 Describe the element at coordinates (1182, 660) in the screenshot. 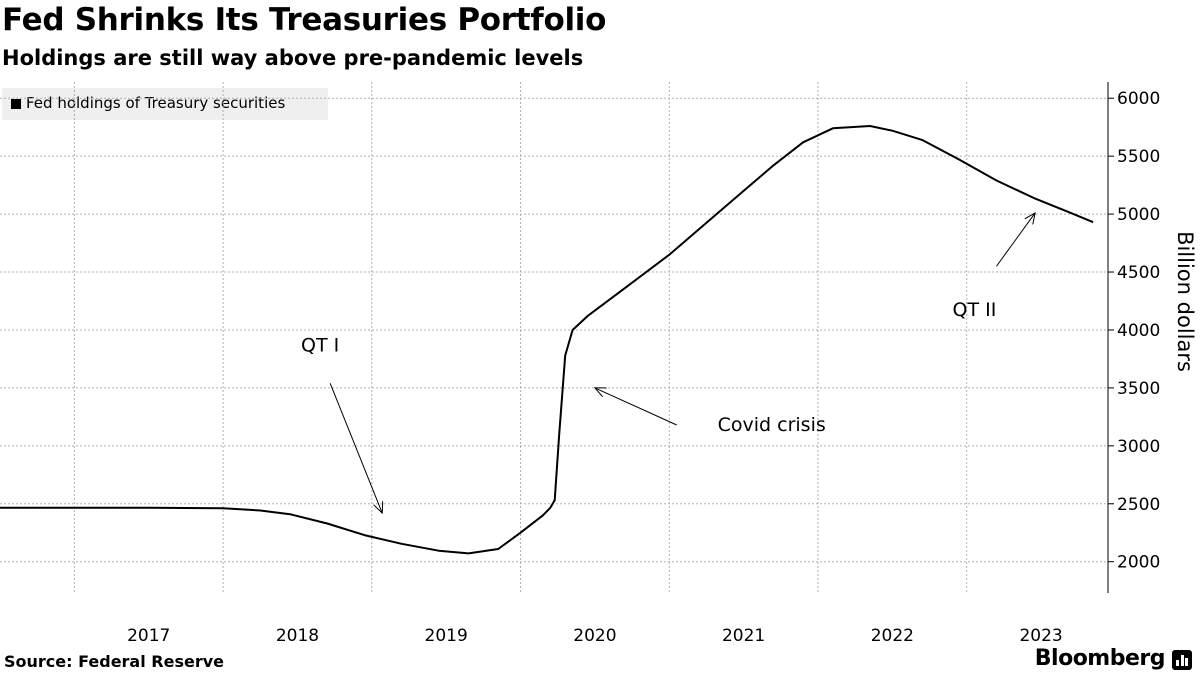

I see `bloomberg-terminal-icon` at that location.